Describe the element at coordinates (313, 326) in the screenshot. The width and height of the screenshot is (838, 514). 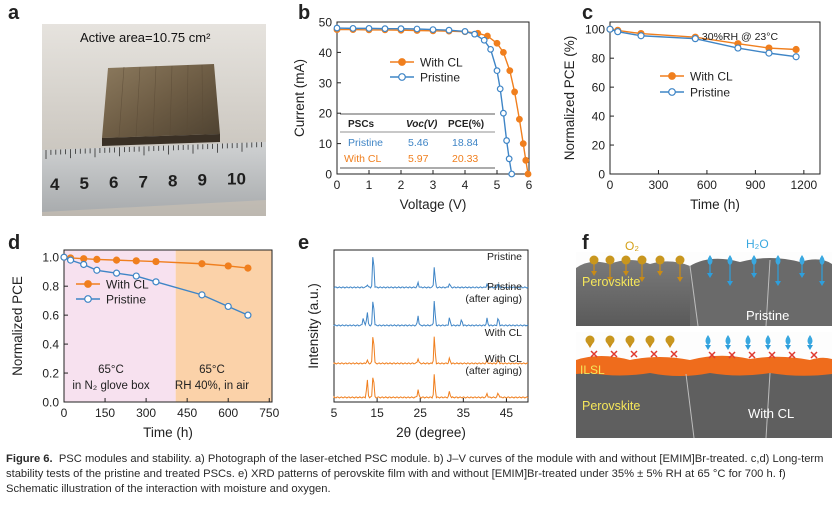
I see `y-axis-label: Intensity (a.u.)` at that location.